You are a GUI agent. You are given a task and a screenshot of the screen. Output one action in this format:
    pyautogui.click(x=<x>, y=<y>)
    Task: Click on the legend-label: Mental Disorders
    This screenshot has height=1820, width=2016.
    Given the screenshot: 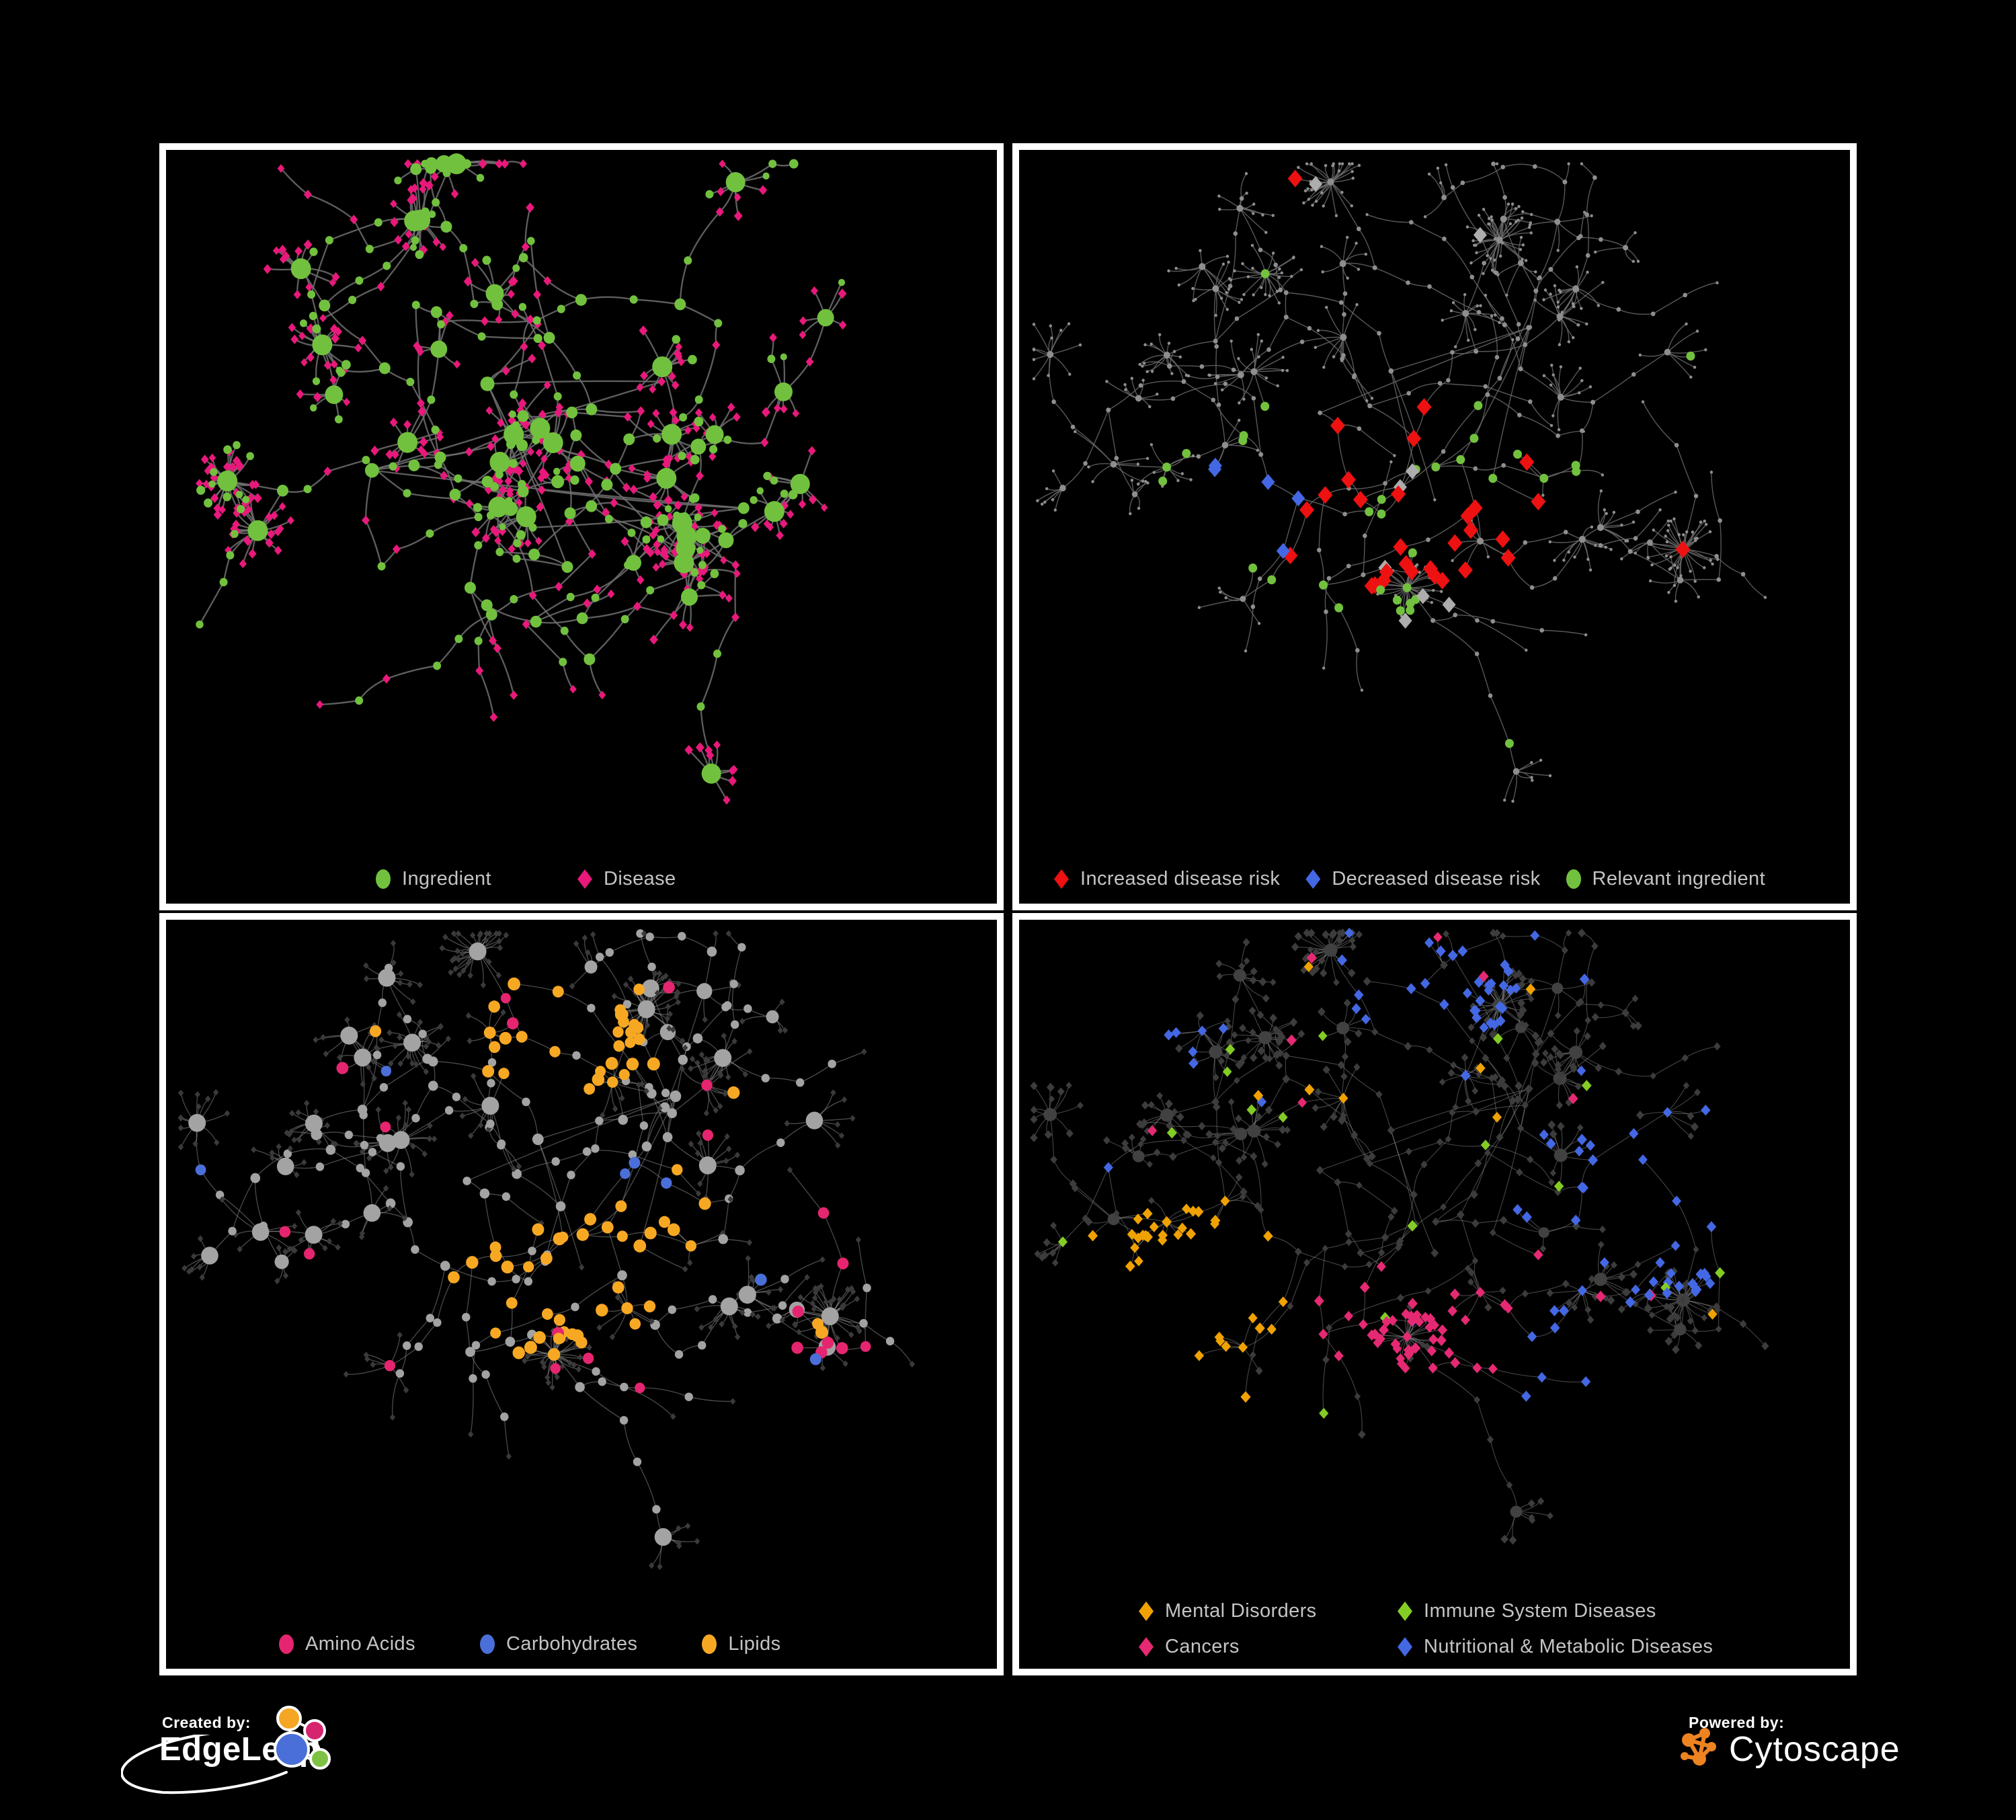 What is the action you would take?
    pyautogui.click(x=1241, y=1611)
    